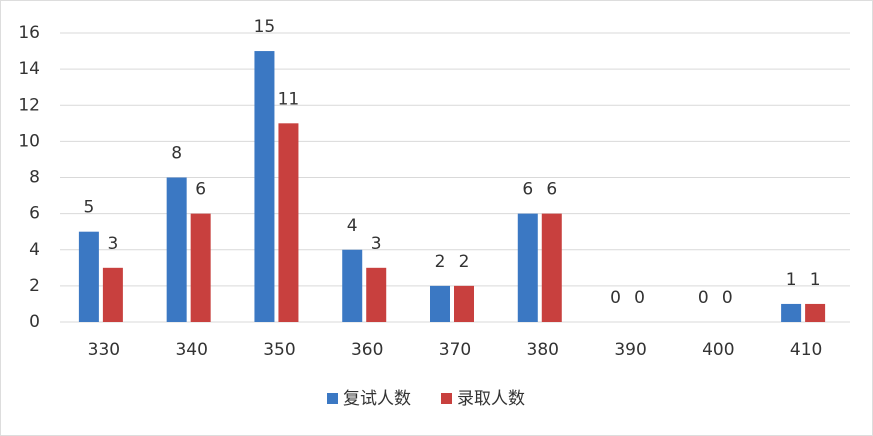 Image resolution: width=873 pixels, height=436 pixels. I want to click on y-tick-label: 14, so click(29, 69).